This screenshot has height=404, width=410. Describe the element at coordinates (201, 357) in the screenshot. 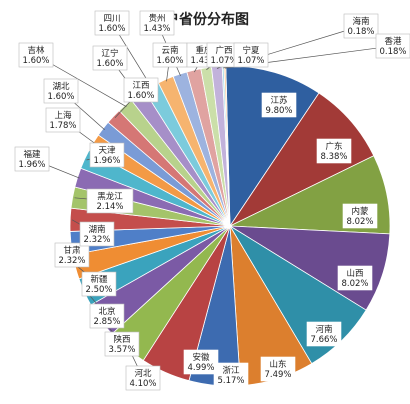

I see `slice-name-7: 安徽` at that location.